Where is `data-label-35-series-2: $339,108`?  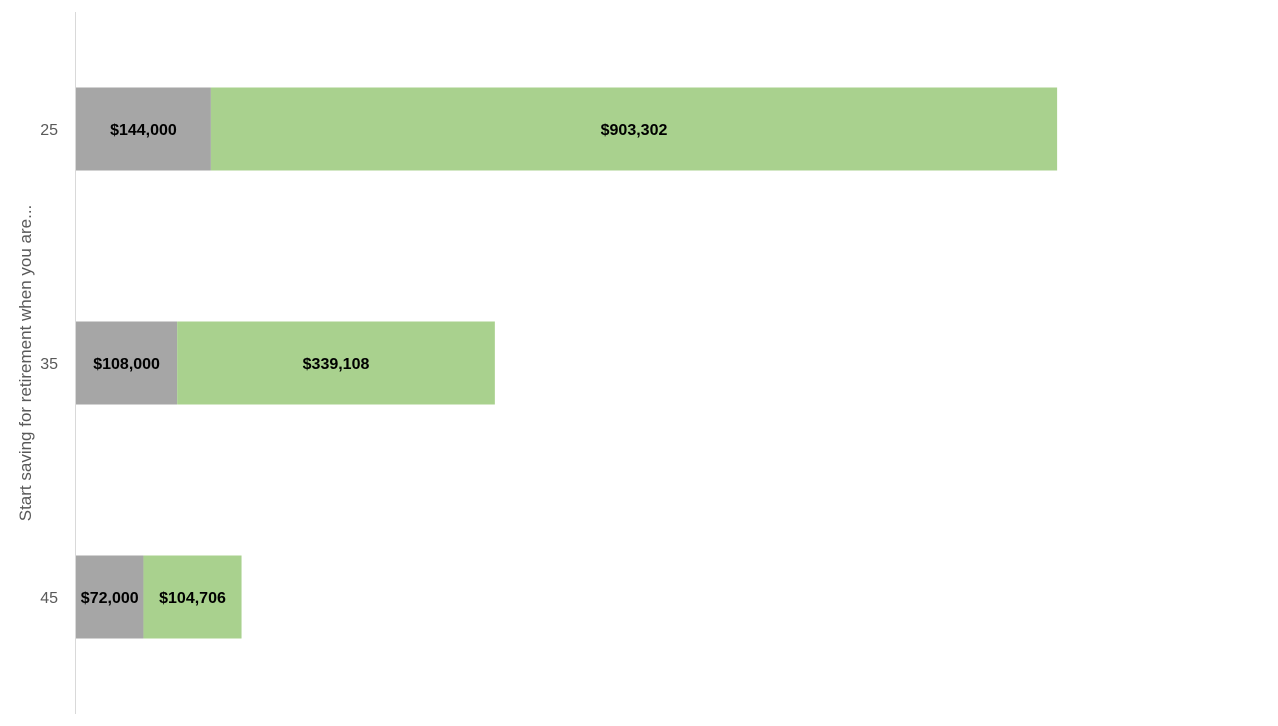 data-label-35-series-2: $339,108 is located at coordinates (336, 364).